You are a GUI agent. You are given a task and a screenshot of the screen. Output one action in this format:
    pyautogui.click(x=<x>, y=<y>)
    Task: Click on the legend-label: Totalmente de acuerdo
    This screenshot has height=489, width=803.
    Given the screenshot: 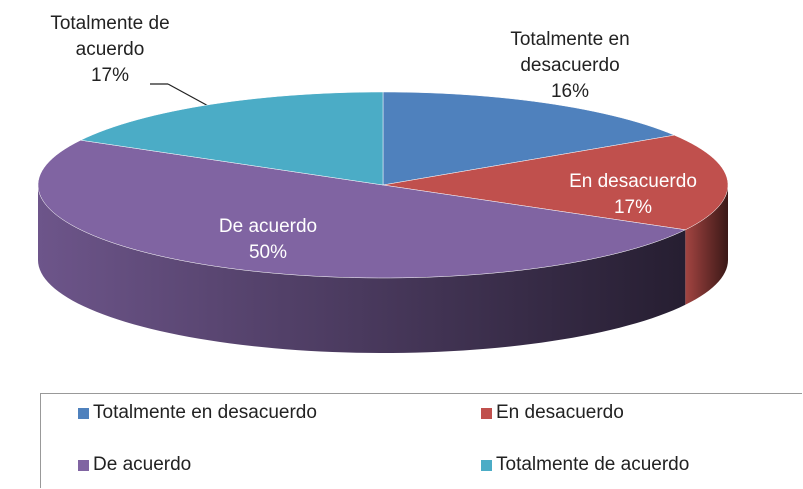 What is the action you would take?
    pyautogui.click(x=593, y=464)
    